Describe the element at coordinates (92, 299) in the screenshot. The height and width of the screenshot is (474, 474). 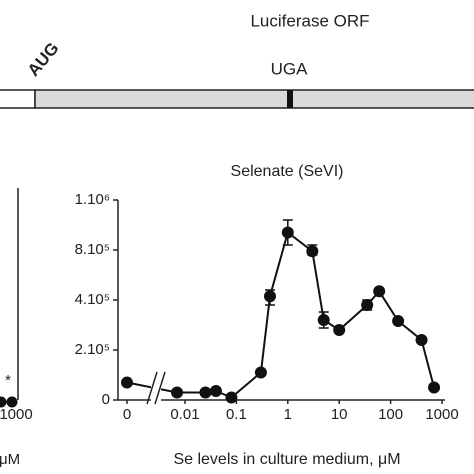
I see `y-tick-label: 4.10⁵` at that location.